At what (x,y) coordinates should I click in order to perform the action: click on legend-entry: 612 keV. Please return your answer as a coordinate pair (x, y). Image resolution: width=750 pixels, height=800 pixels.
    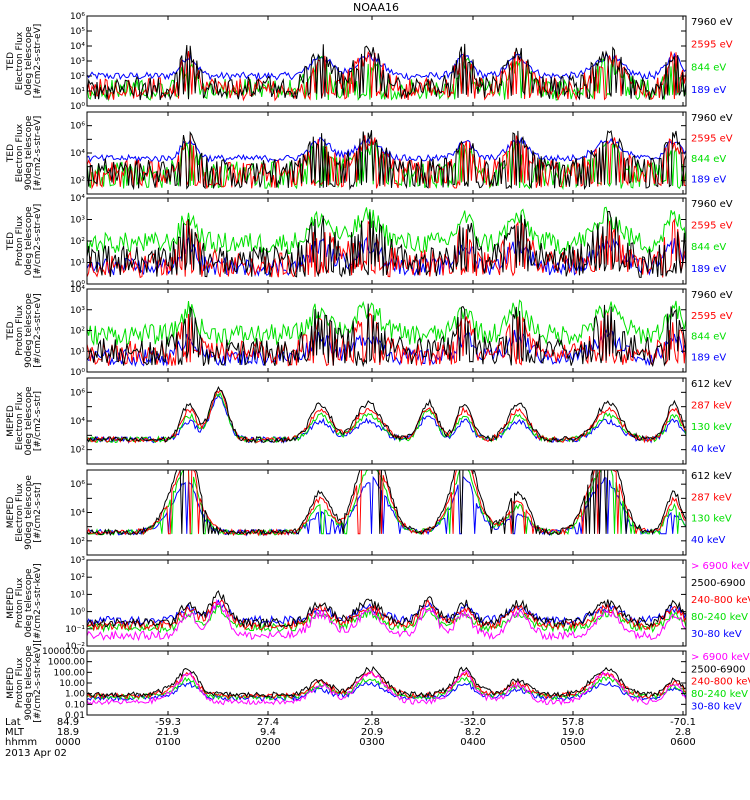
    Looking at the image, I should click on (711, 476).